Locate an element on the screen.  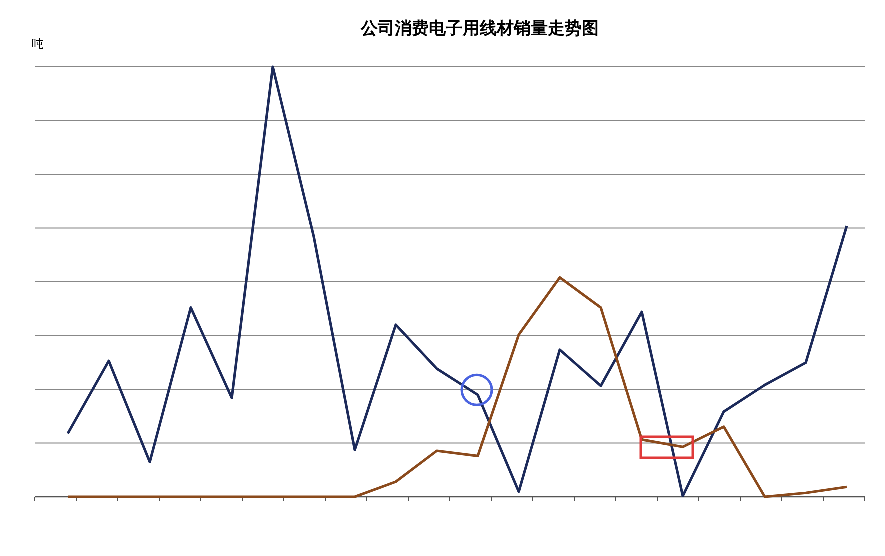
y-axis-title: 吨 is located at coordinates (38, 44).